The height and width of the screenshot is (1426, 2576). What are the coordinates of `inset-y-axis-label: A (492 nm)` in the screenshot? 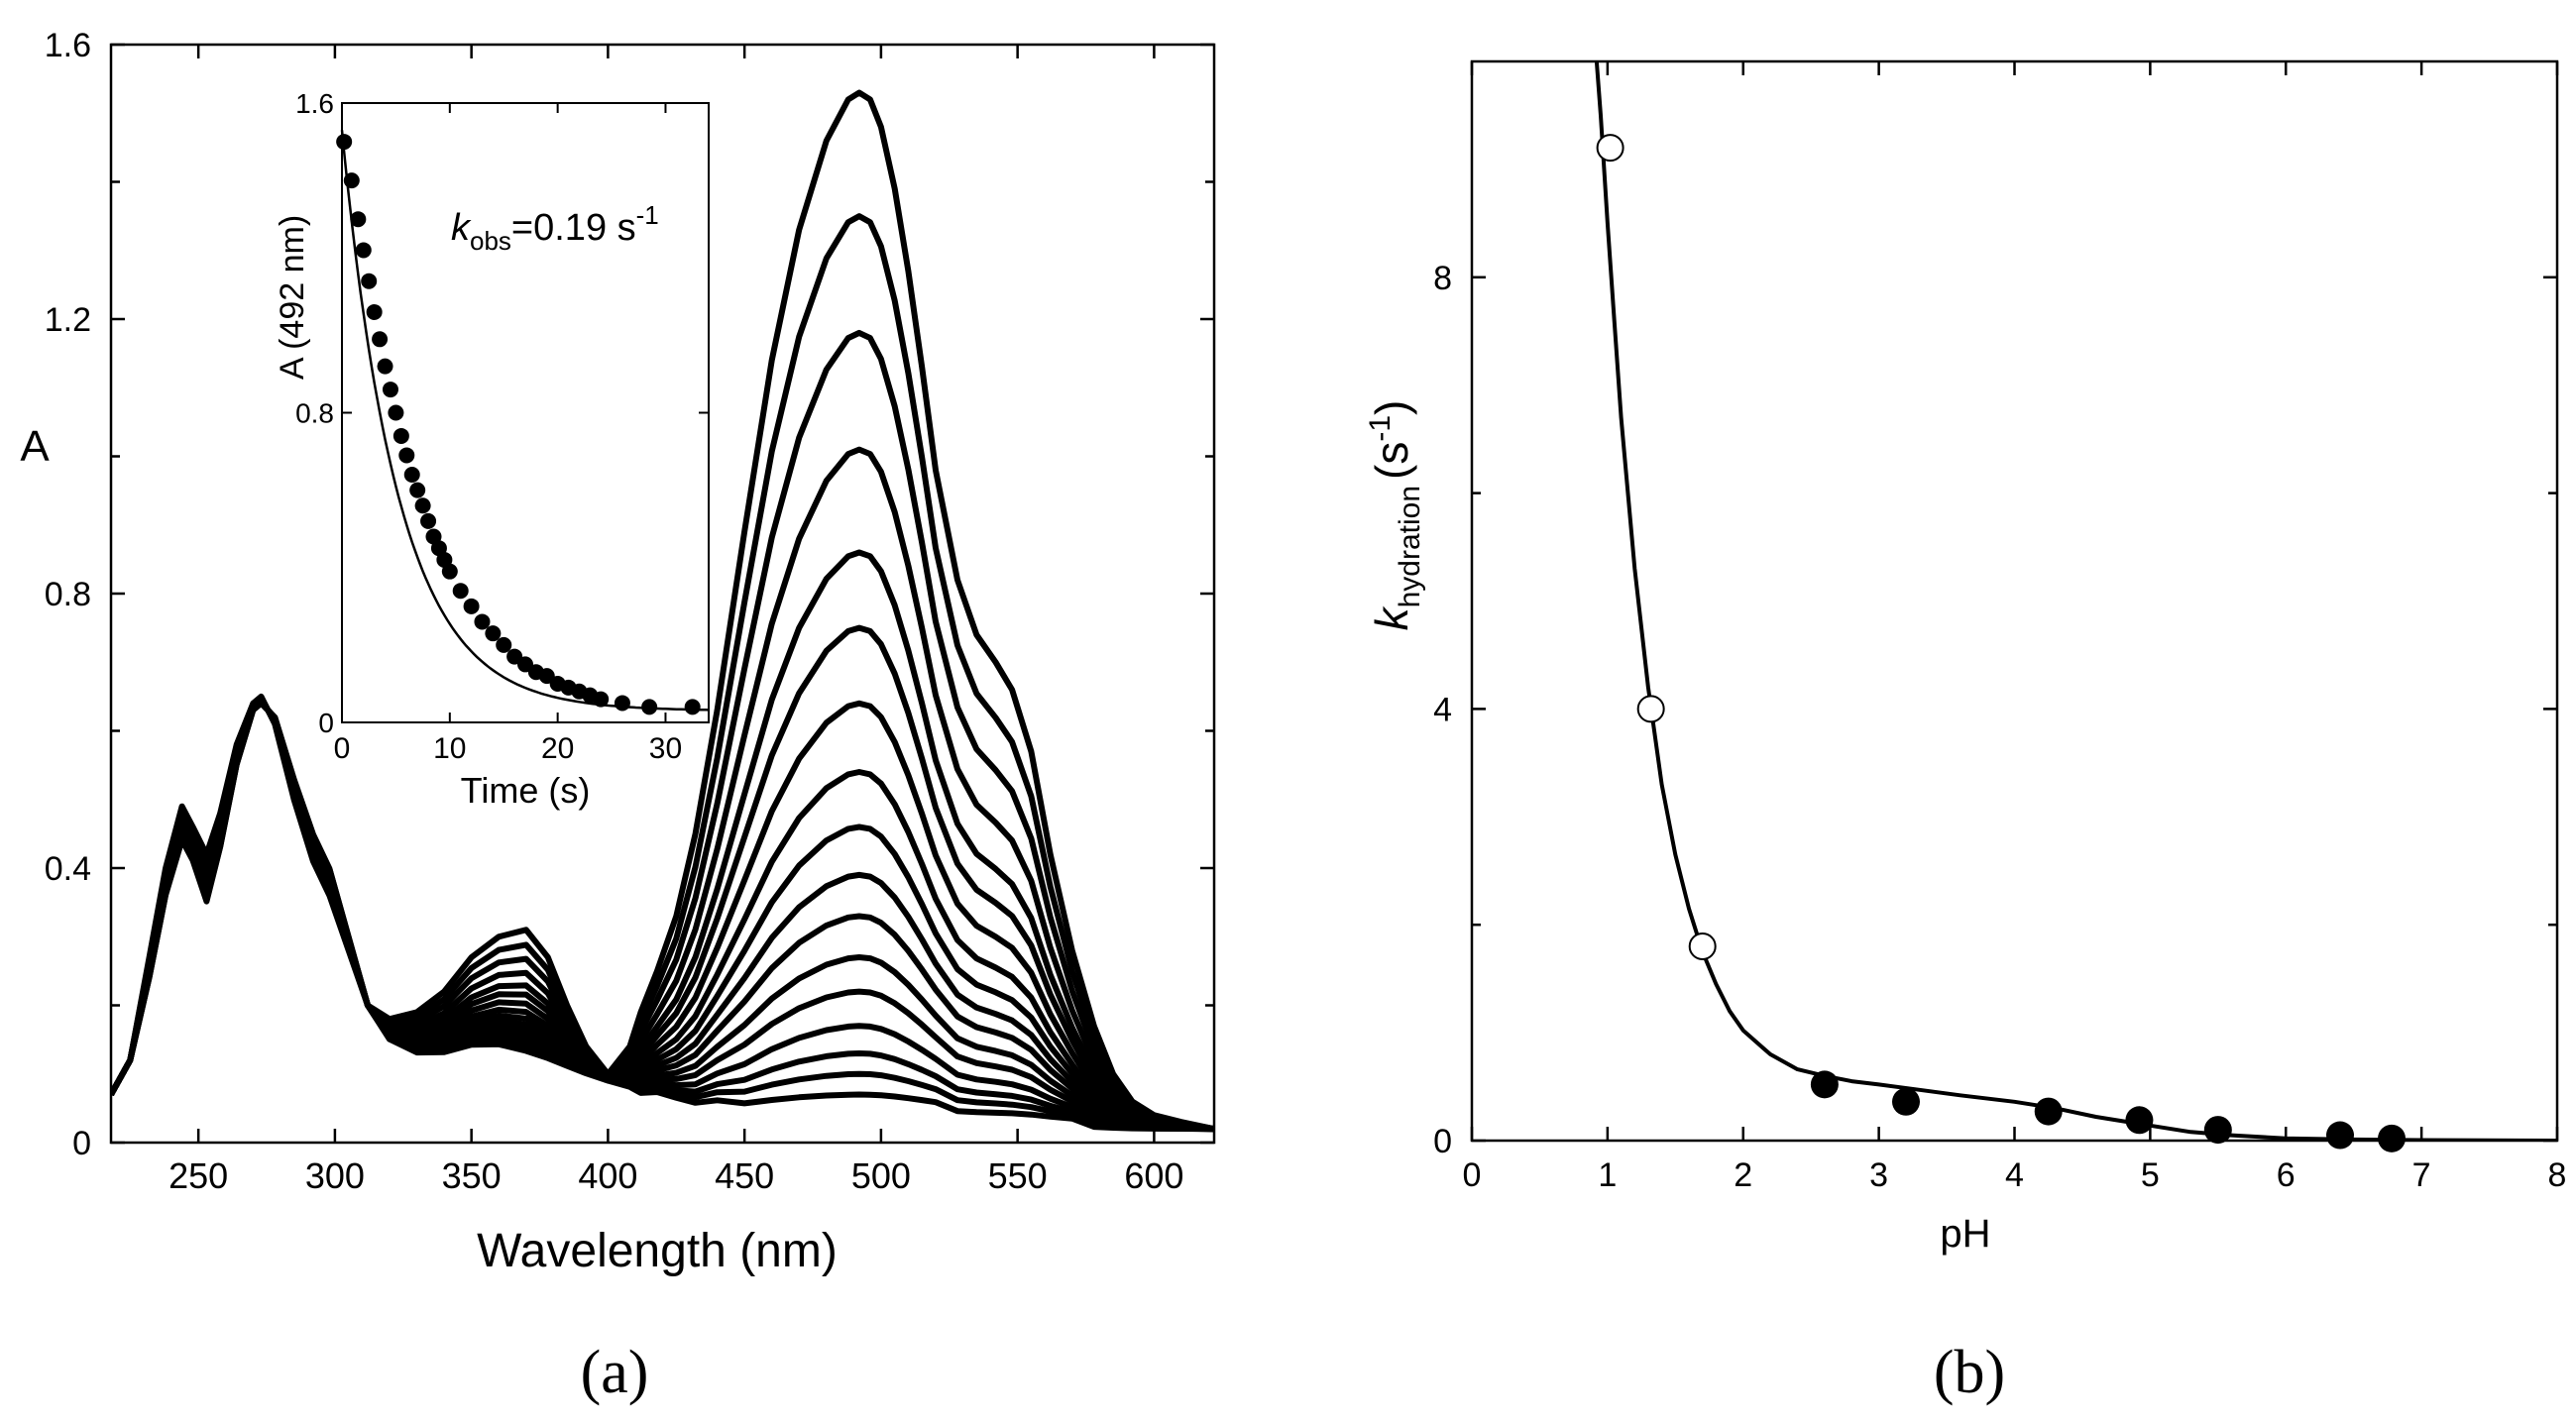 It's located at (292, 298).